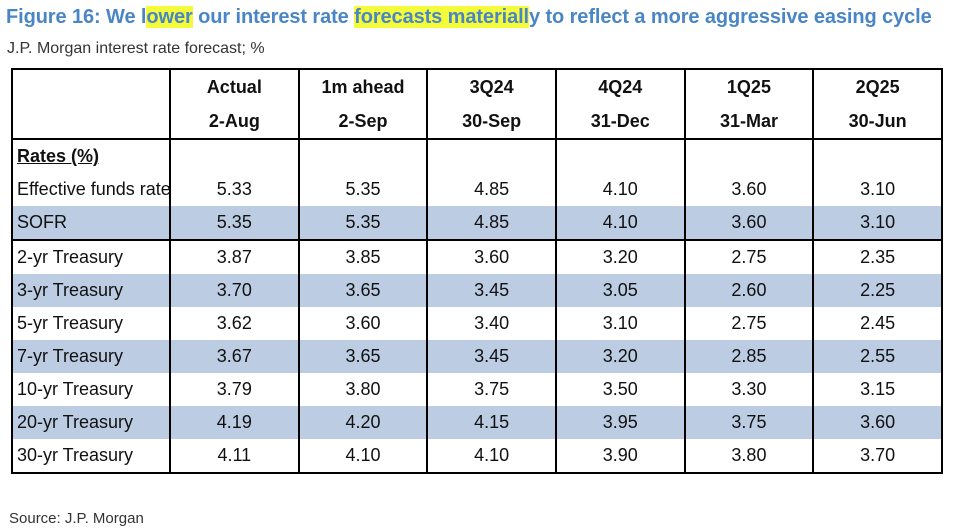 This screenshot has height=532, width=956. I want to click on table-cell: 3.85, so click(362, 256).